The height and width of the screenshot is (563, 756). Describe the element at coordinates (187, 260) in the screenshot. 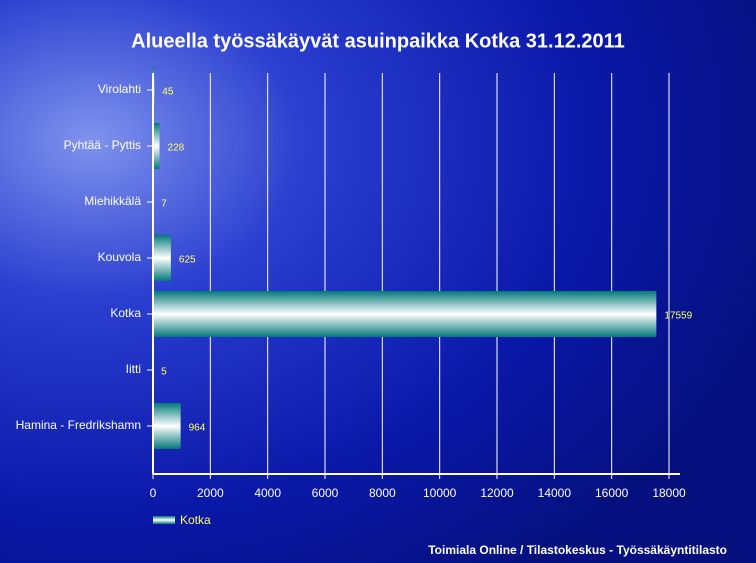

I see `value-label: 625` at that location.